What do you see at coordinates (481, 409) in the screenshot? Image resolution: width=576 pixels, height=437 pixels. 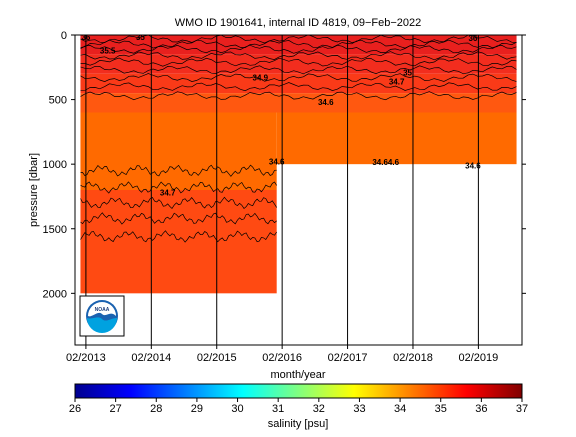 I see `colorbar-tick-label: 36` at bounding box center [481, 409].